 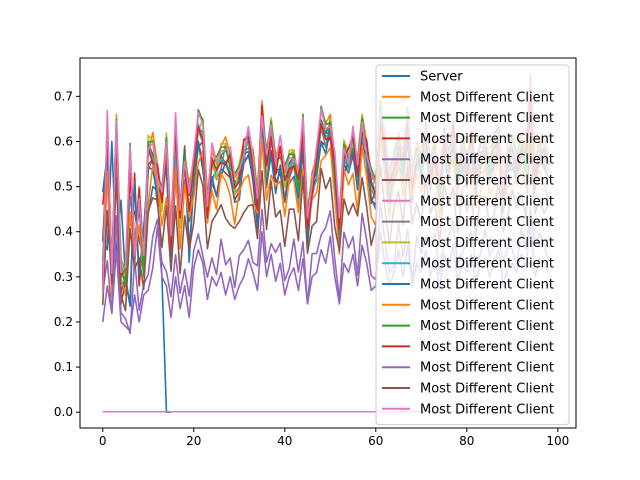 I want to click on y-tick-label: 0.7, so click(x=63, y=96).